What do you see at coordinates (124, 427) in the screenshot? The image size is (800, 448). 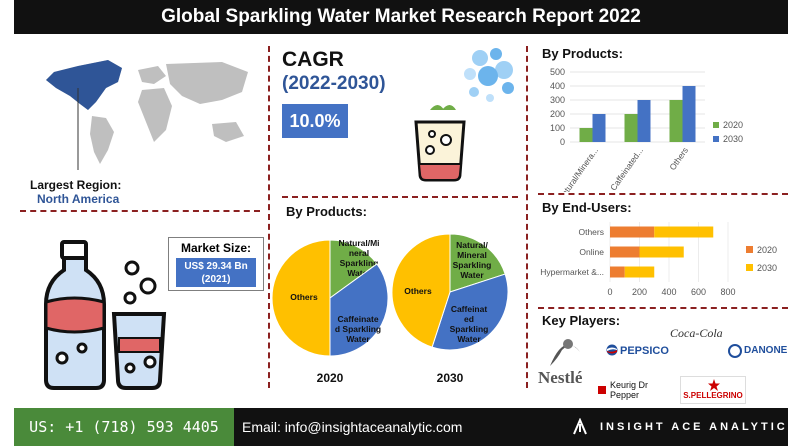 I see `footer-phone: US: +1 (718) 593 4405` at bounding box center [124, 427].